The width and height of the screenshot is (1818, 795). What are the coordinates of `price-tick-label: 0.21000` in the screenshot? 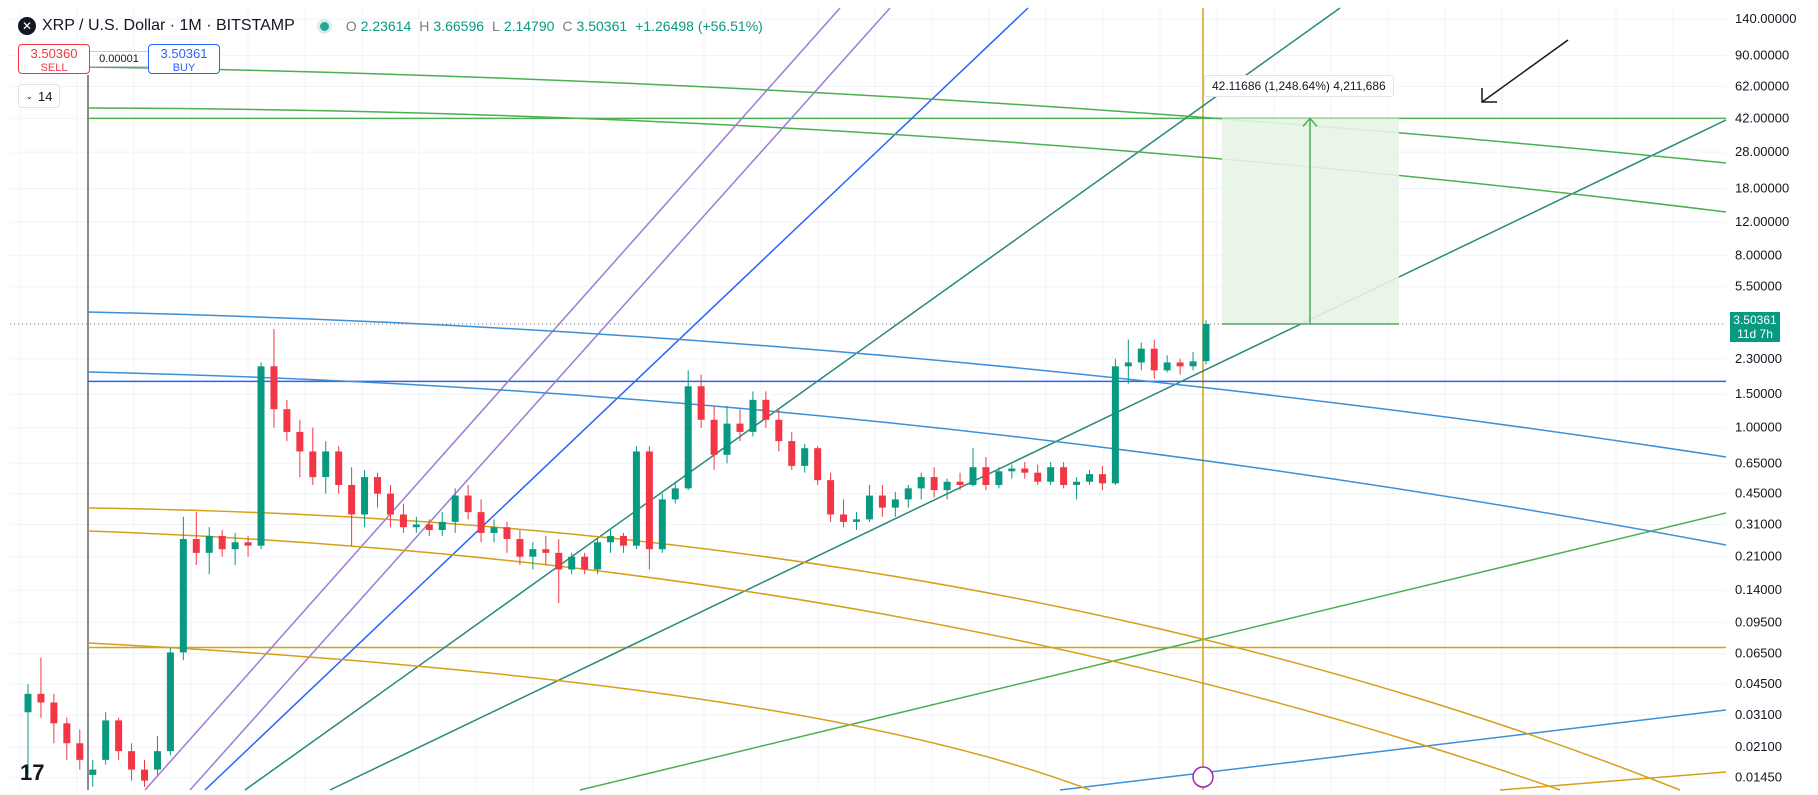 It's located at (1758, 556).